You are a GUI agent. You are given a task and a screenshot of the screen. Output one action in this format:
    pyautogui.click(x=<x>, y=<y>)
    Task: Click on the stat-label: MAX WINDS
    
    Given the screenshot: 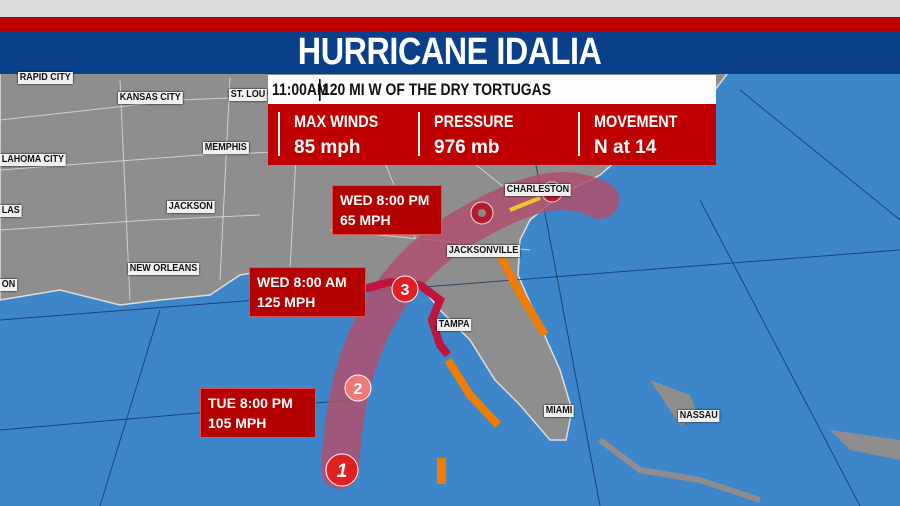 What is the action you would take?
    pyautogui.click(x=336, y=121)
    